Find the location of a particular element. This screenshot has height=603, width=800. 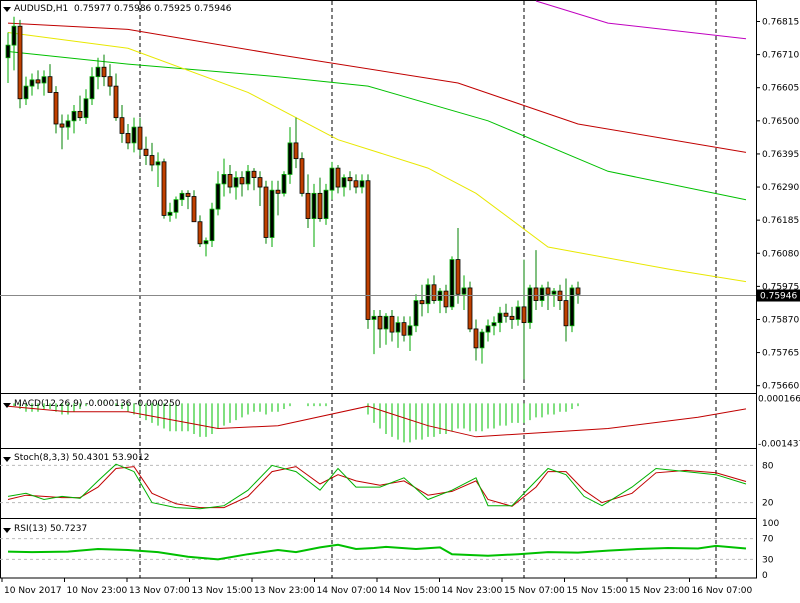

main-panel-collapse-icon is located at coordinates (7, 9).